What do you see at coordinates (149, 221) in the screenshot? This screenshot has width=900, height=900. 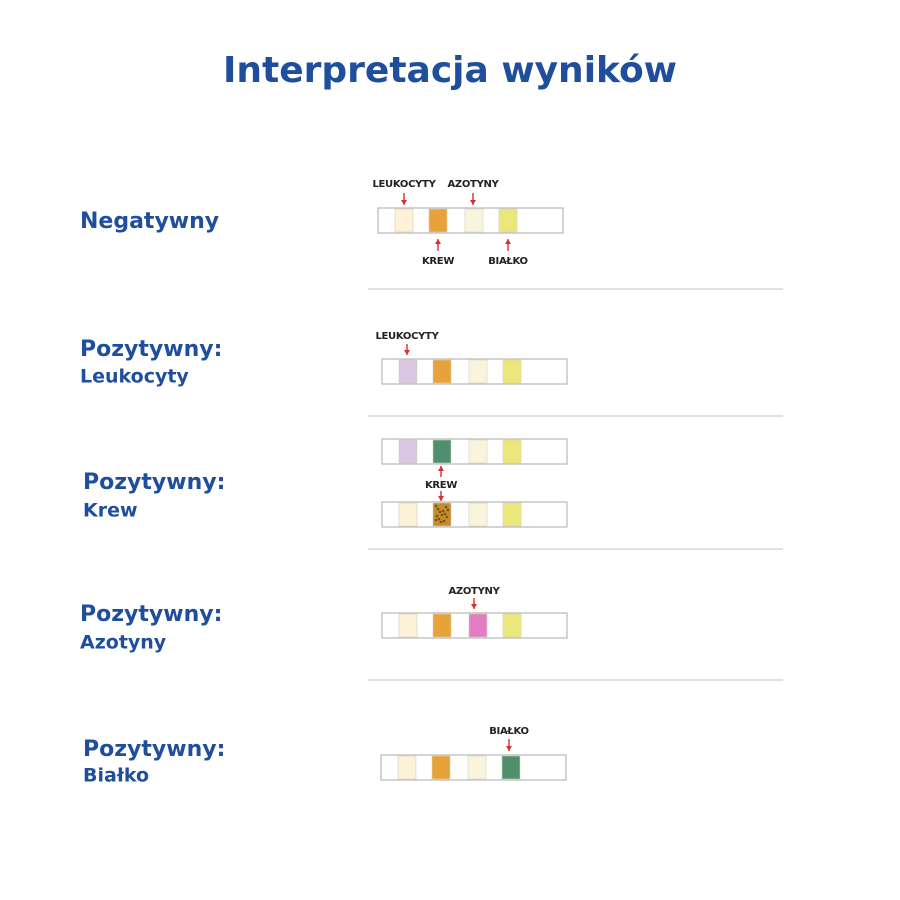 I see `status: Negatywny` at bounding box center [149, 221].